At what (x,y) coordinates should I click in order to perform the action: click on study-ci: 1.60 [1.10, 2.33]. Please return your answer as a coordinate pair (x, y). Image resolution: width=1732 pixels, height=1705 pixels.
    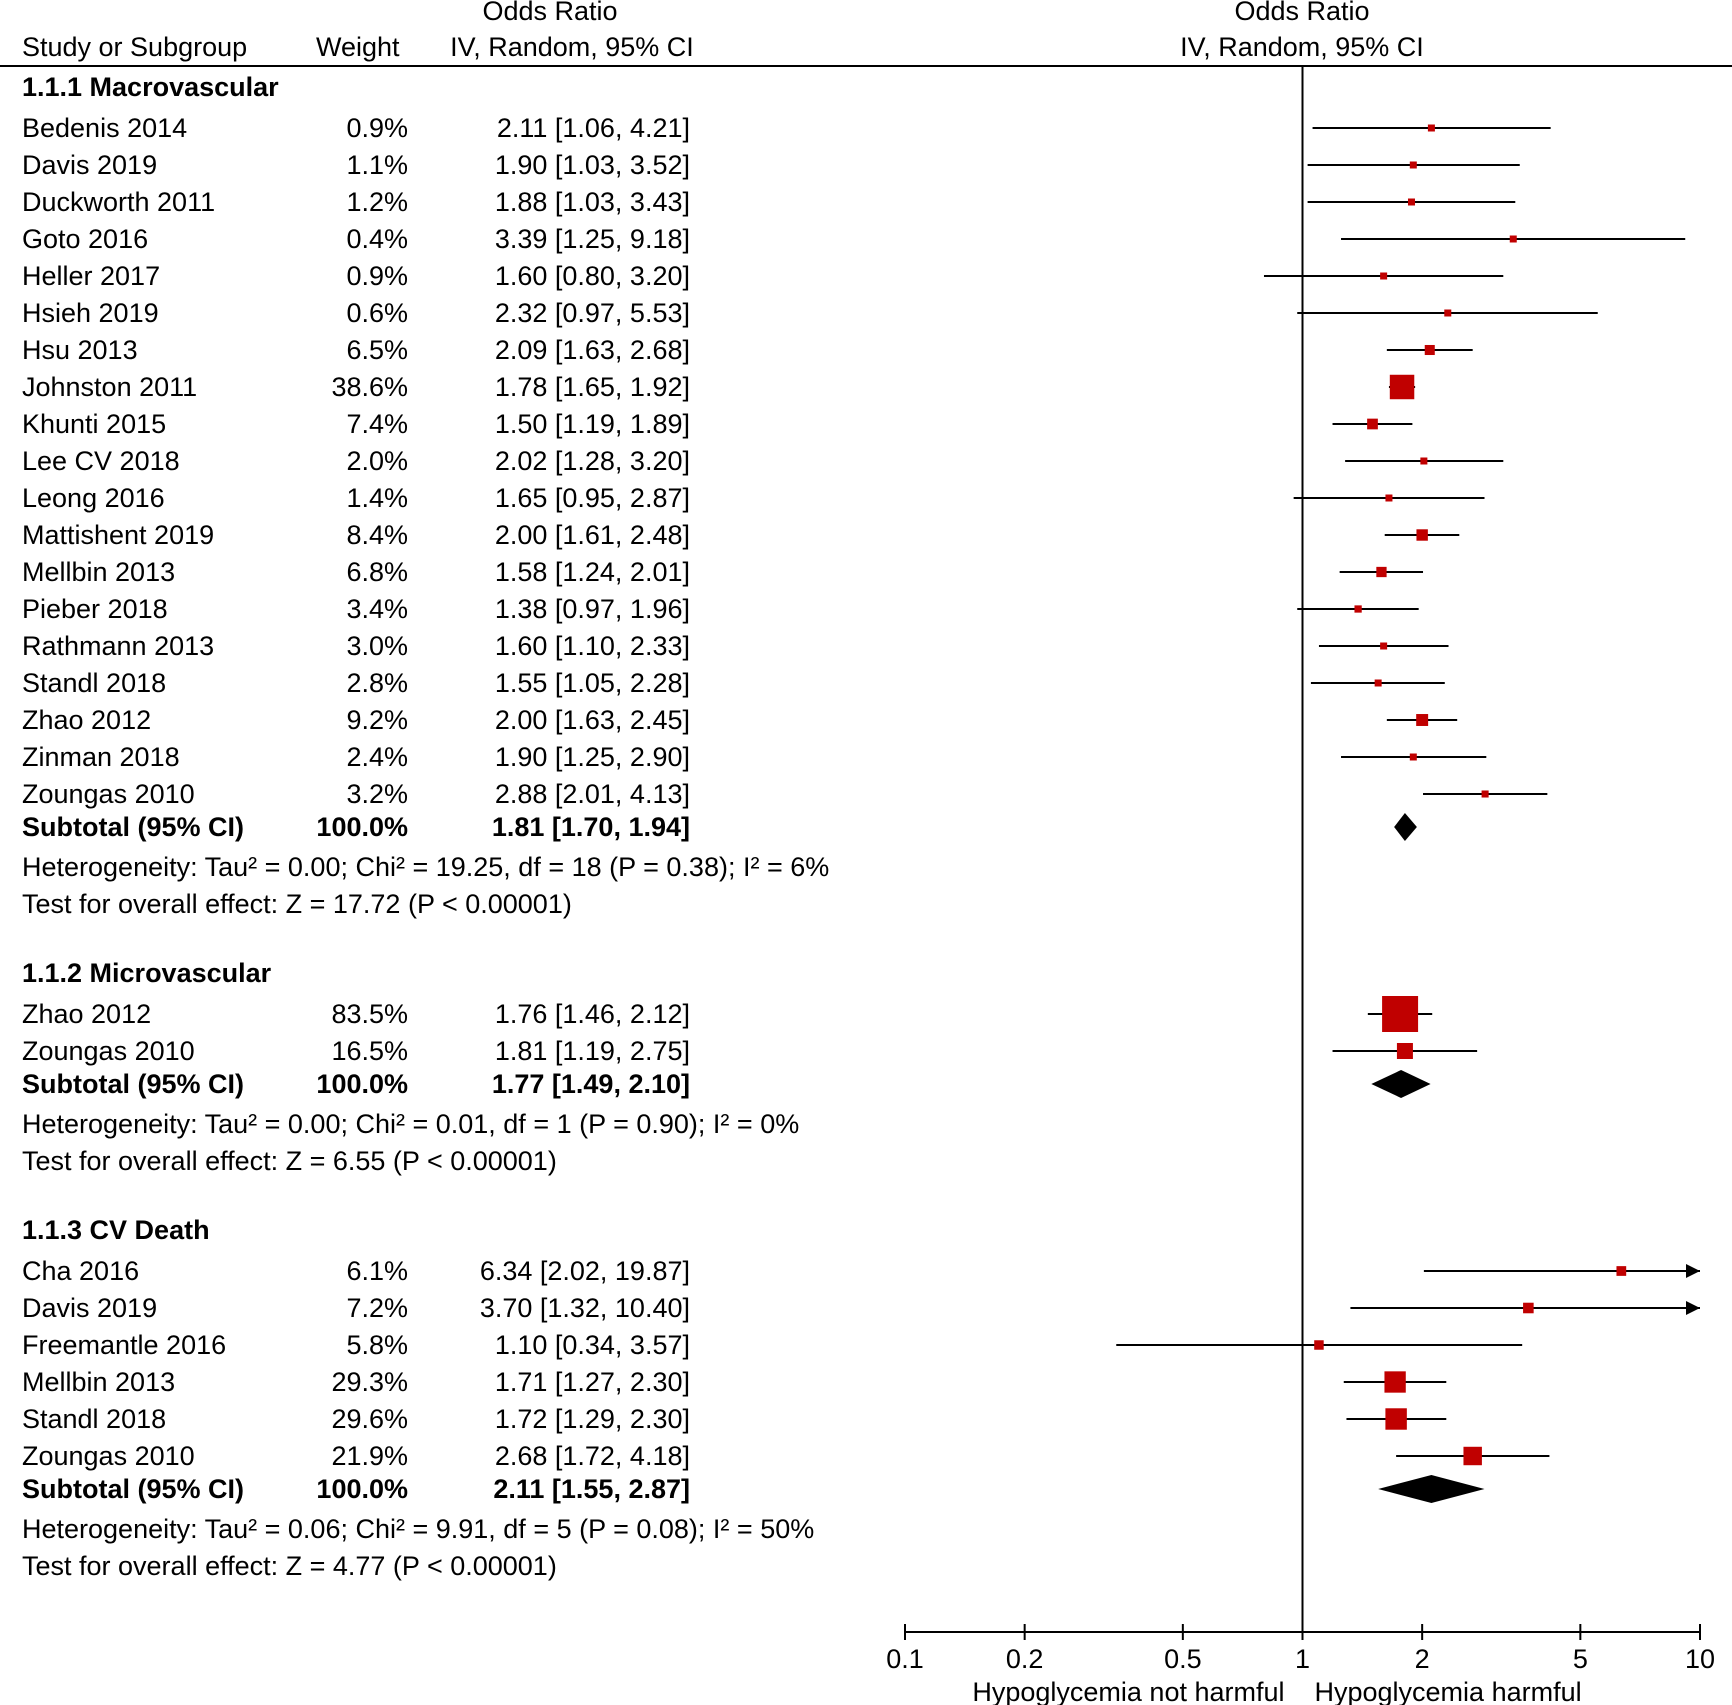
    Looking at the image, I should click on (592, 646).